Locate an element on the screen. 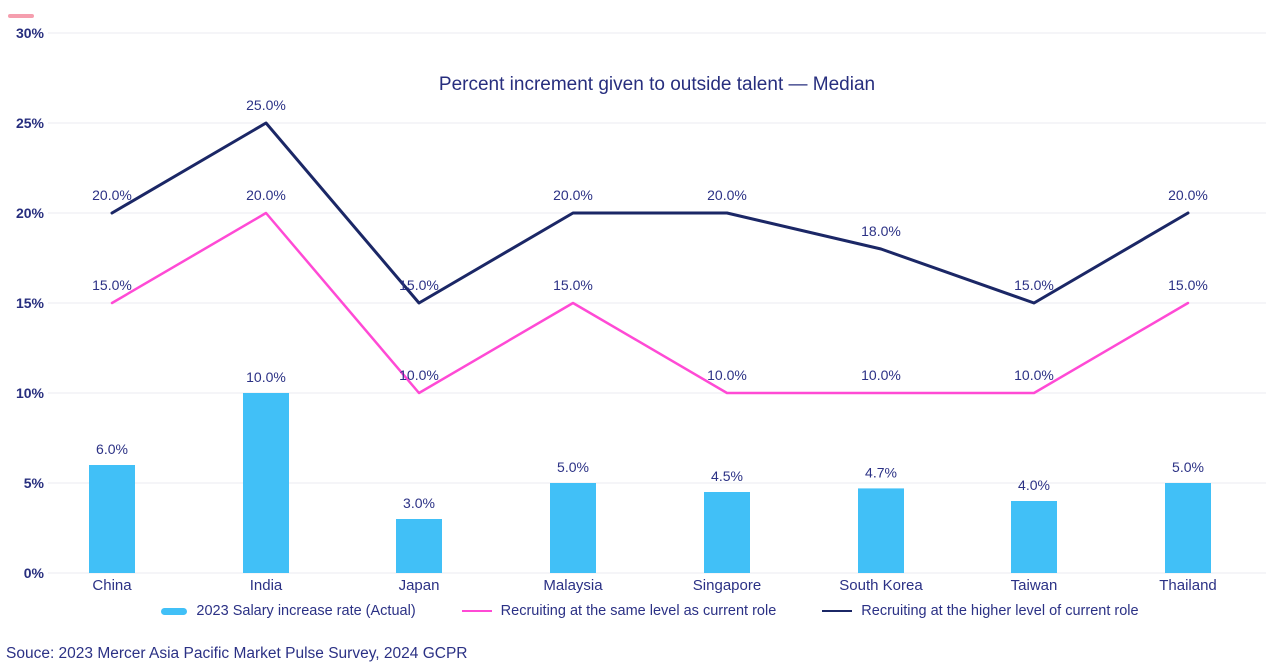 The image size is (1280, 670). y-axis-tick-label: 25% is located at coordinates (30, 123).